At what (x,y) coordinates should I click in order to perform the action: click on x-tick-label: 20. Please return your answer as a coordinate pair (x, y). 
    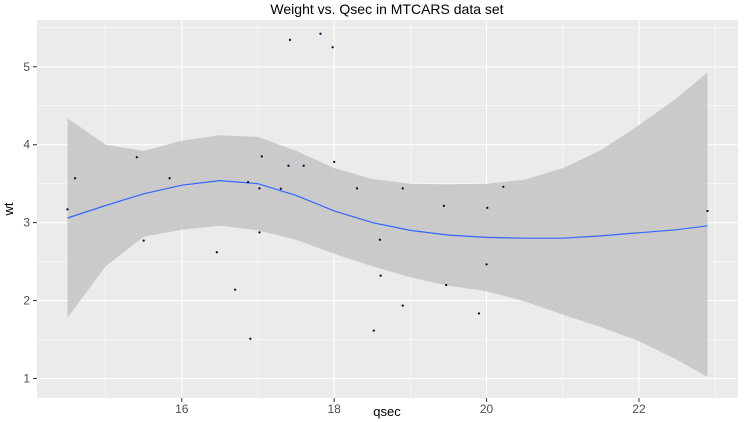
    Looking at the image, I should click on (487, 409).